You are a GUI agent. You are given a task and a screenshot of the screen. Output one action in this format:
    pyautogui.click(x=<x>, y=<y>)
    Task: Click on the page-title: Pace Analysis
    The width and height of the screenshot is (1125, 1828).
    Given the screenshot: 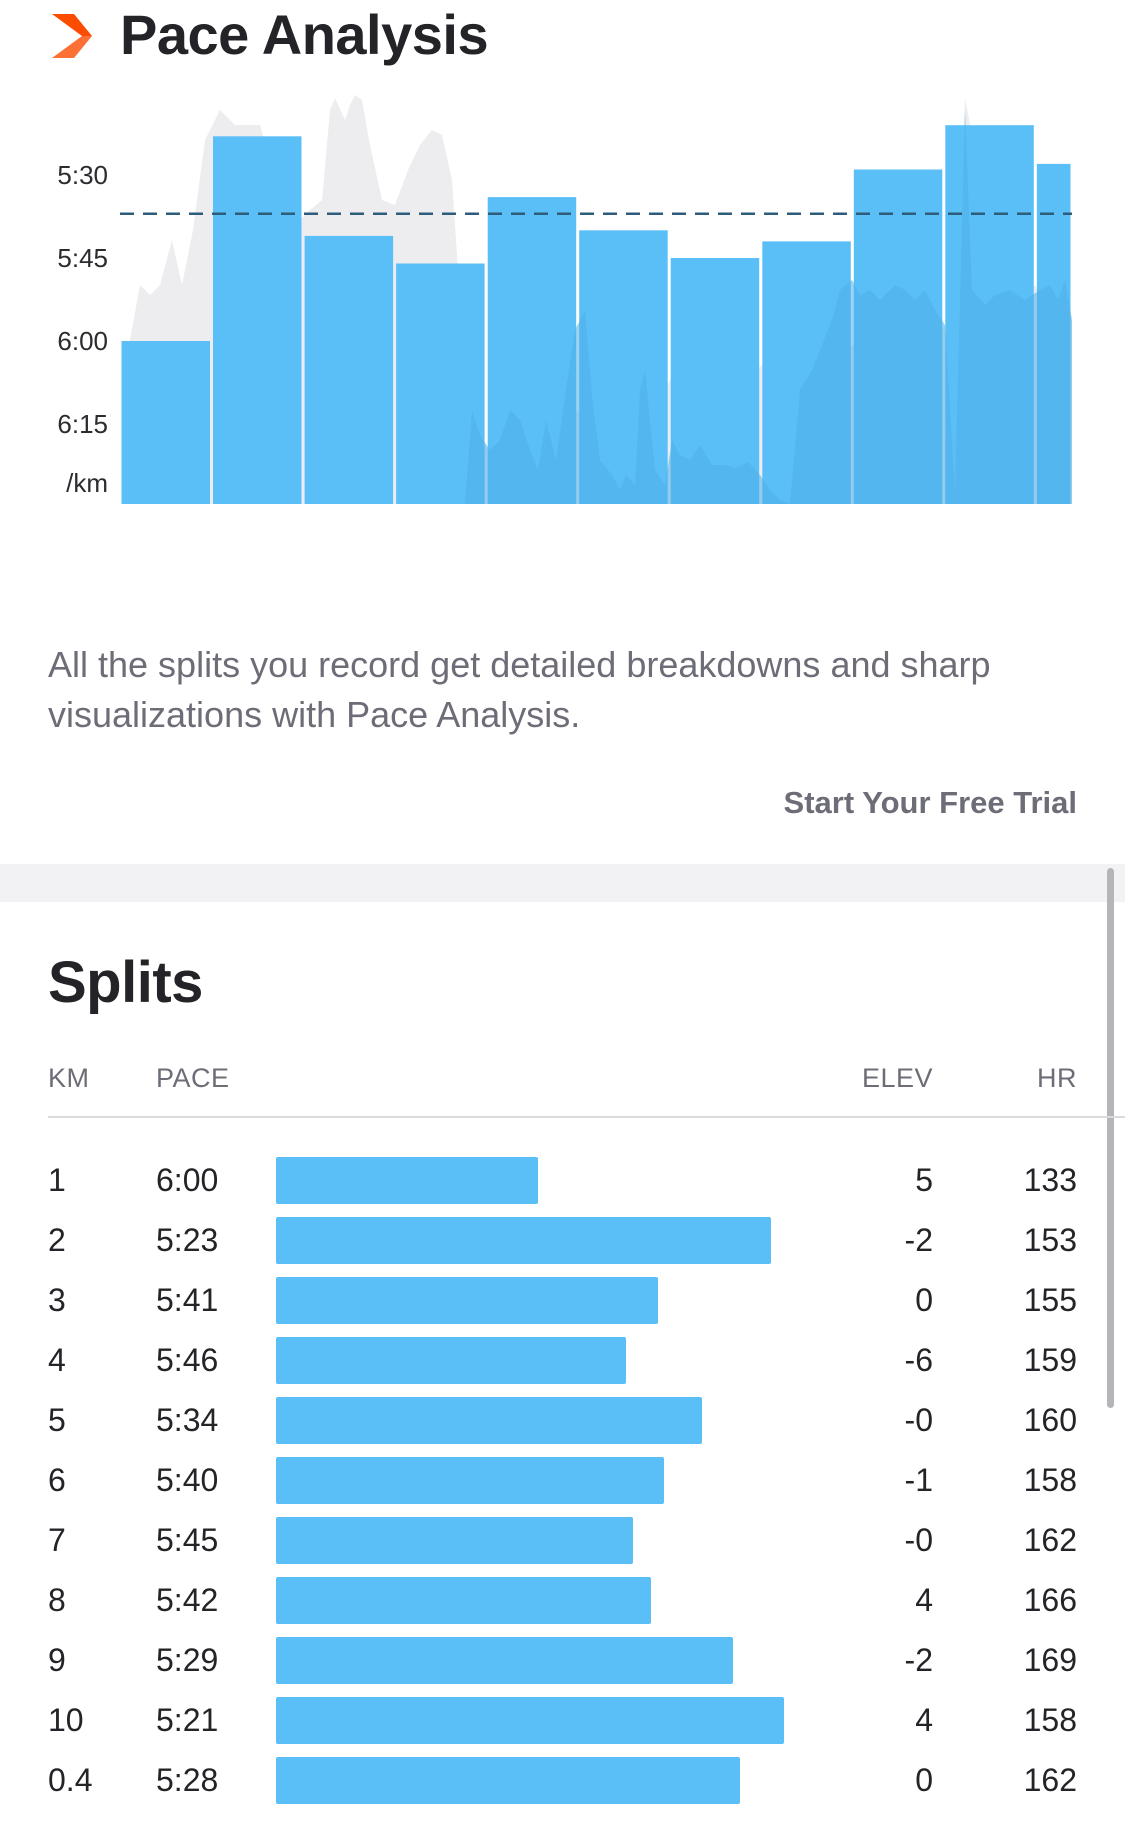 What is the action you would take?
    pyautogui.click(x=304, y=34)
    